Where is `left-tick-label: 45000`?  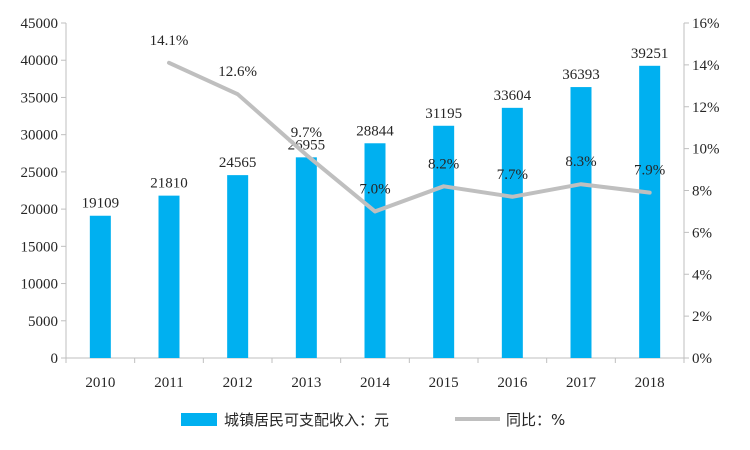
left-tick-label: 45000 is located at coordinates (40, 24).